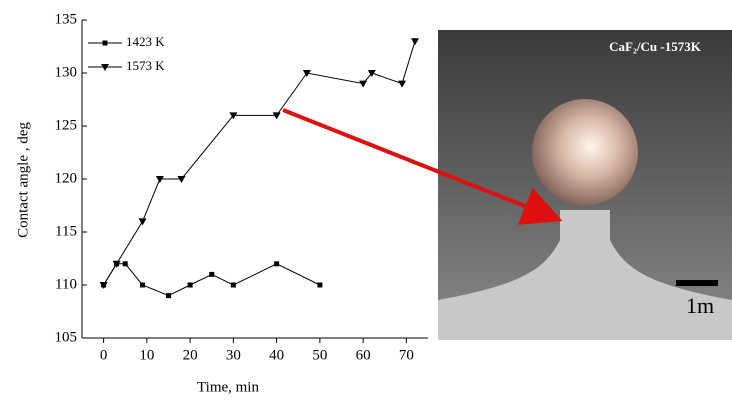  I want to click on x-tick-label: 10, so click(146, 355).